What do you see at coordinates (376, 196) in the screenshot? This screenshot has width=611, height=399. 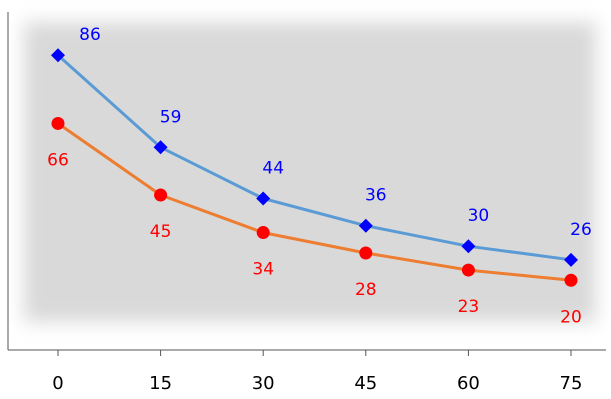 I see `series-1-data-label: 36` at bounding box center [376, 196].